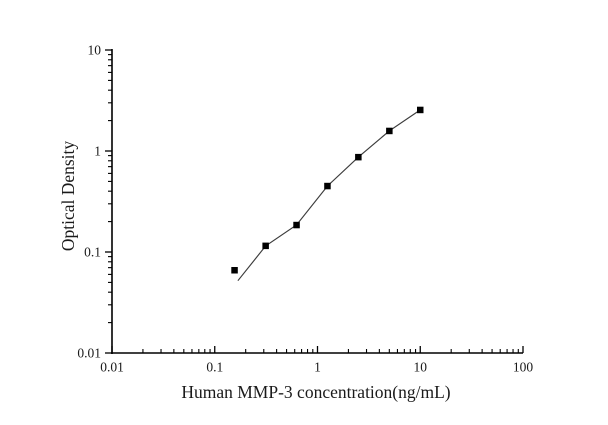 Image resolution: width=608 pixels, height=425 pixels. Describe the element at coordinates (97, 151) in the screenshot. I see `y-tick-label: 1` at that location.